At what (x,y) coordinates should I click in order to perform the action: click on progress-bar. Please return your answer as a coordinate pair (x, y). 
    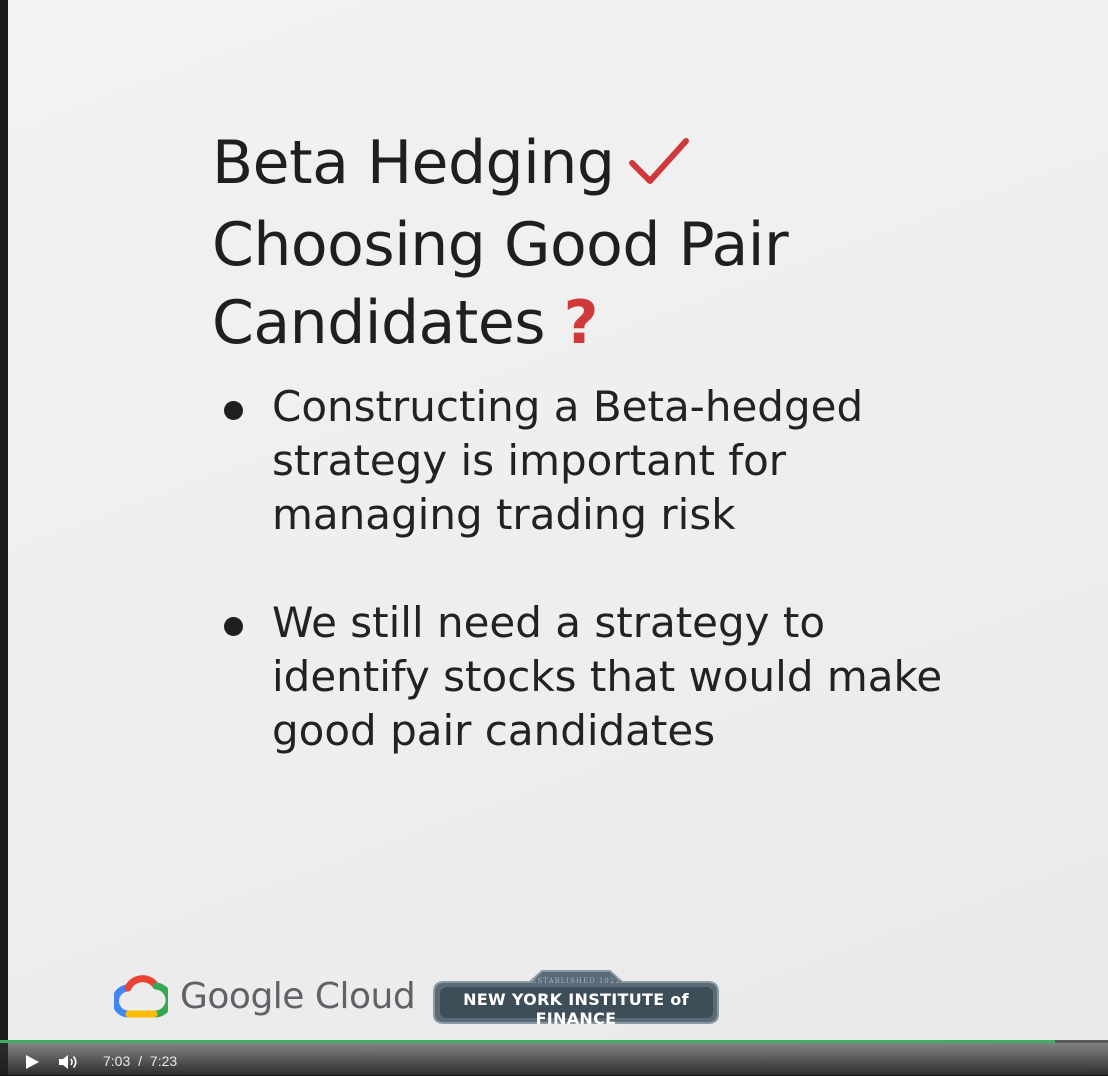
    Looking at the image, I should click on (554, 1041).